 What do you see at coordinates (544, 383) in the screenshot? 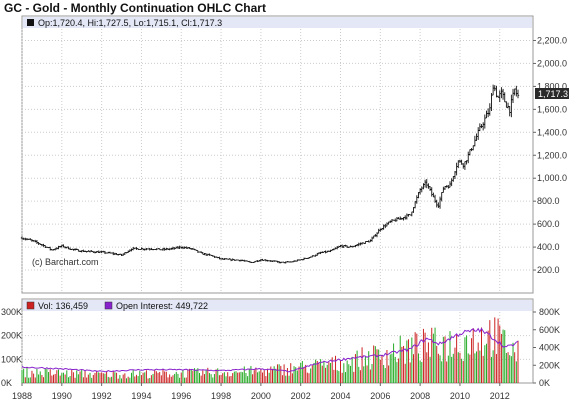
I see `volume-right-tick-label: 0K` at bounding box center [544, 383].